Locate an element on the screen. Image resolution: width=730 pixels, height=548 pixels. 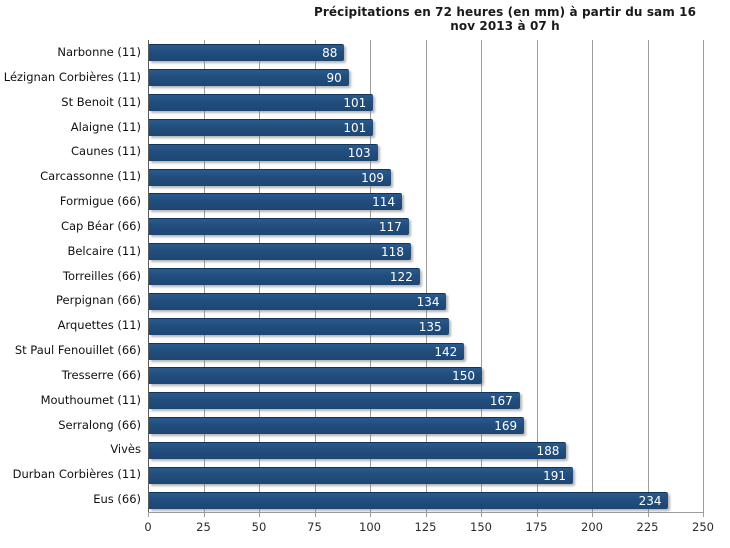
x-axis-tick-label: 150 is located at coordinates (481, 527).